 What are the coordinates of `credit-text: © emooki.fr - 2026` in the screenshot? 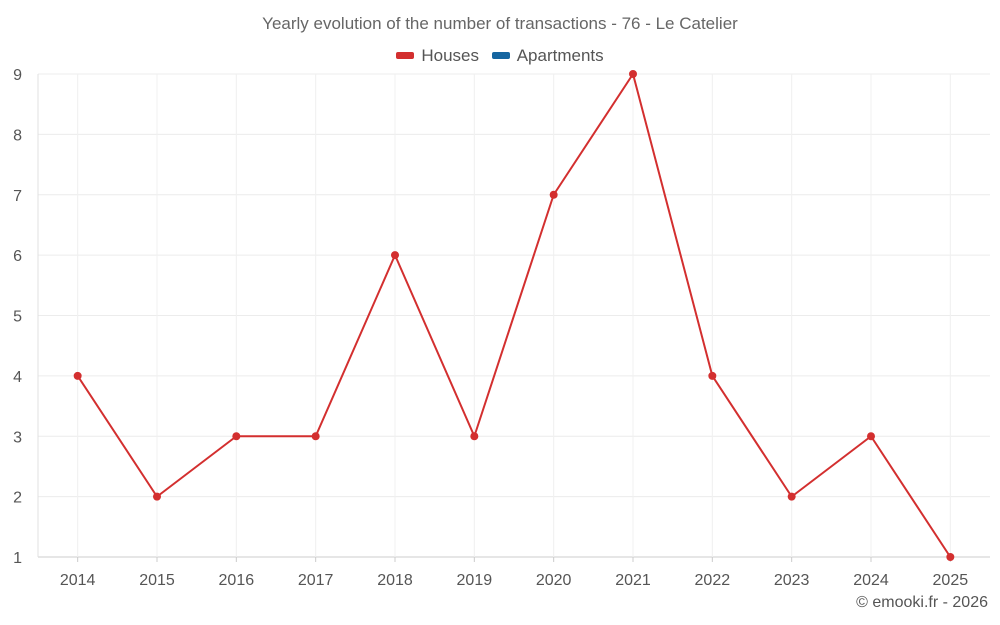 It's located at (922, 602).